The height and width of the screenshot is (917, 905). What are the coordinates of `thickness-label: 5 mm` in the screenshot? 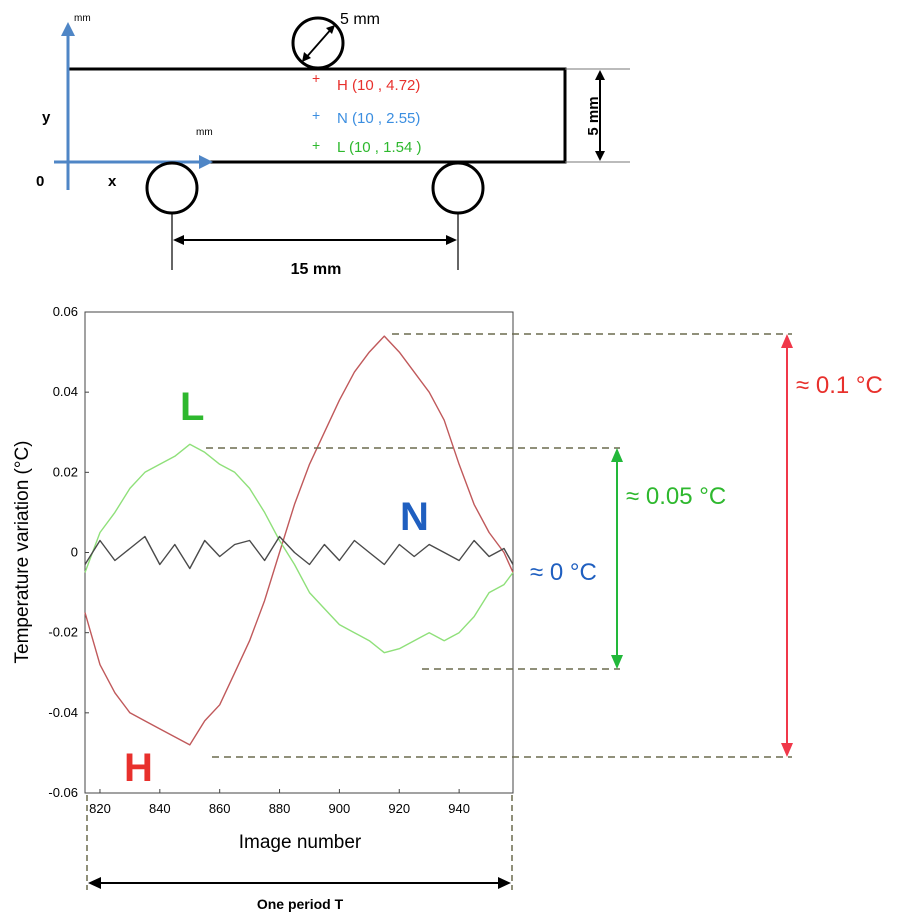 It's located at (593, 115).